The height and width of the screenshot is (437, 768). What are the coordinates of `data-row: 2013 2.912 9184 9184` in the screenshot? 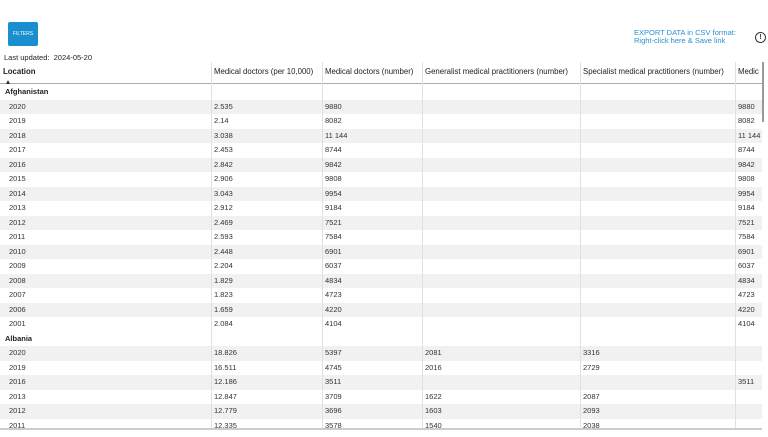 It's located at (381, 208).